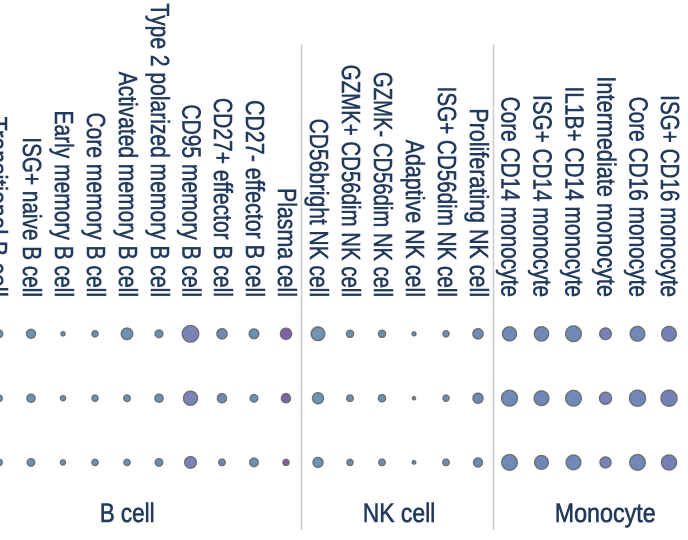 The height and width of the screenshot is (540, 688). What do you see at coordinates (222, 197) in the screenshot?
I see `svg-text: CD27+ effector B cell` at bounding box center [222, 197].